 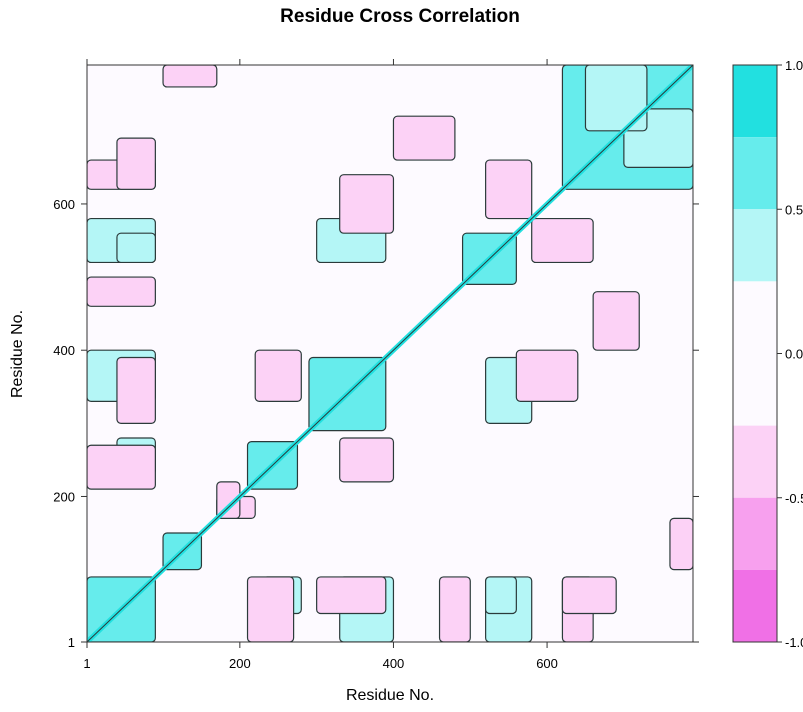 I want to click on correlation-region-17-mirror, so click(x=136, y=390).